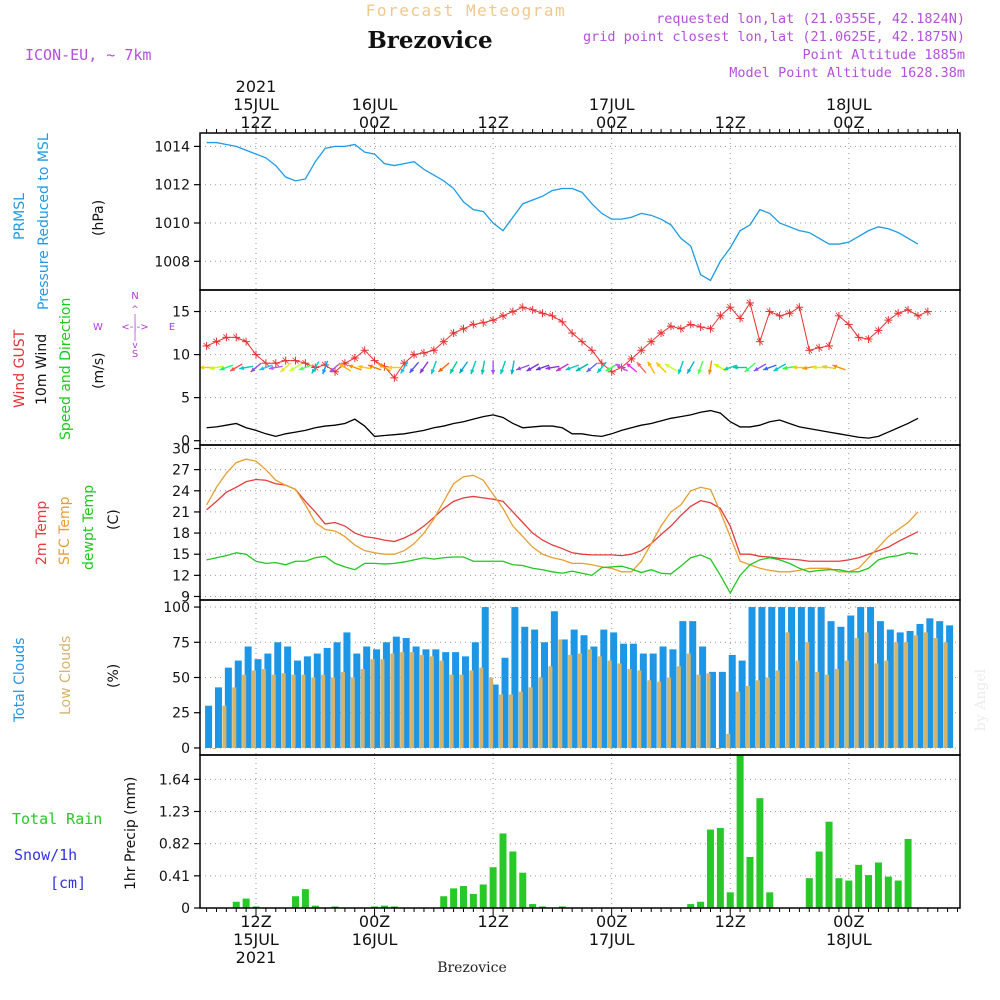 This screenshot has height=1000, width=1000. What do you see at coordinates (20, 680) in the screenshot?
I see `clouds-label-total: Total Clouds` at bounding box center [20, 680].